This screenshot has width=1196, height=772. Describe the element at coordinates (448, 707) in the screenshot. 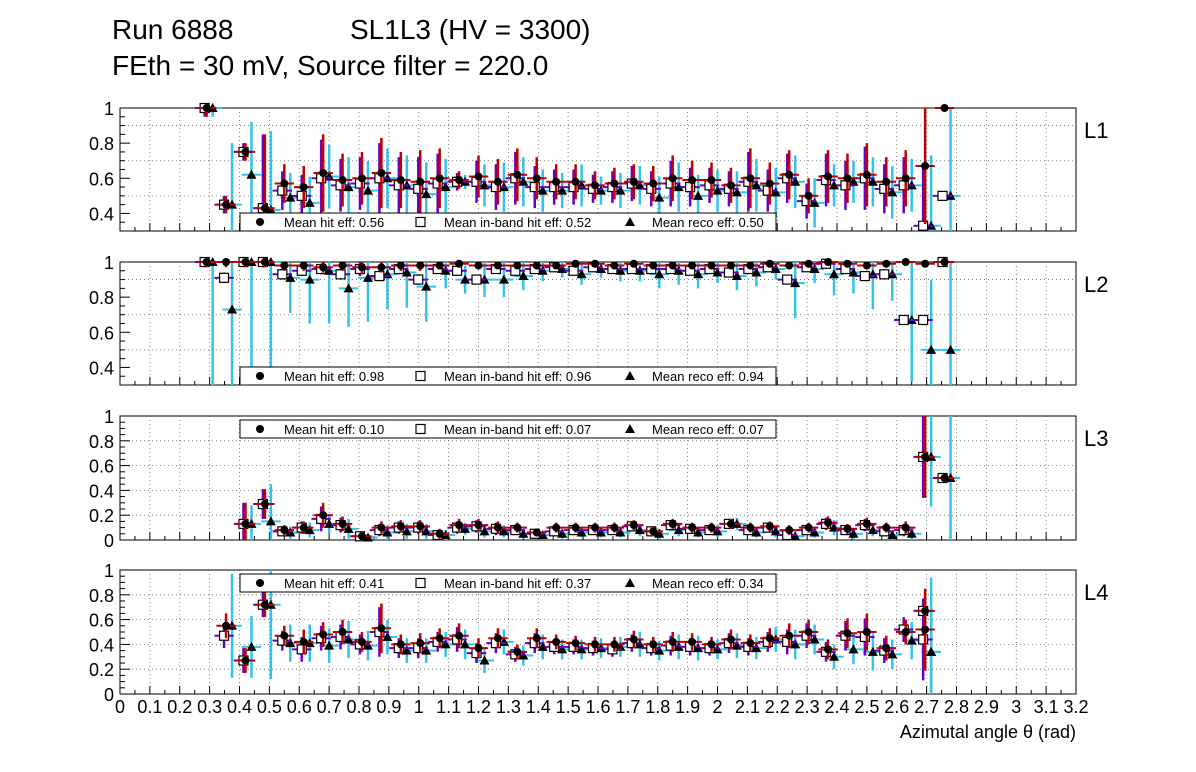

I see `x-tick-label: 1.1` at that location.